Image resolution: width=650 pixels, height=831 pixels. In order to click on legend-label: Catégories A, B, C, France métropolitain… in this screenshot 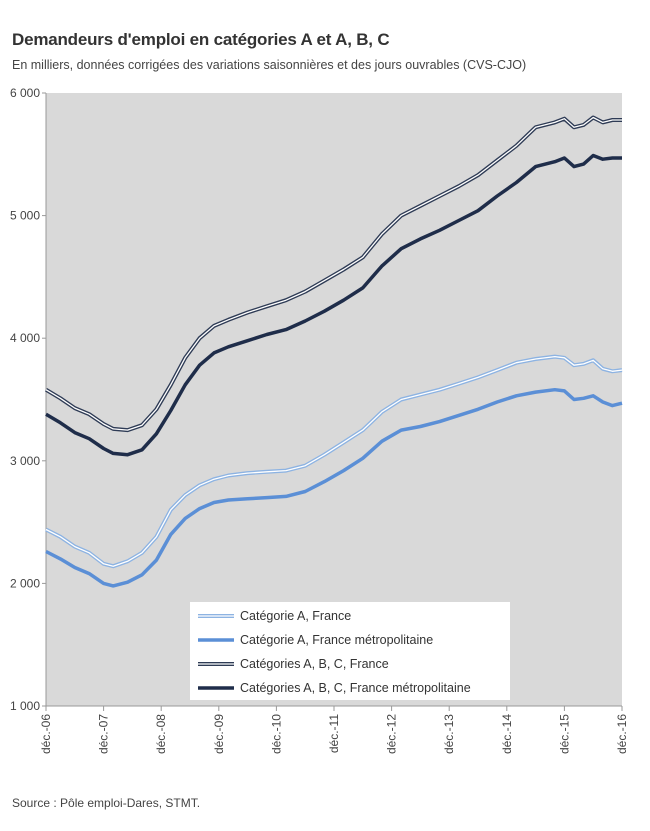, I will do `click(355, 688)`.